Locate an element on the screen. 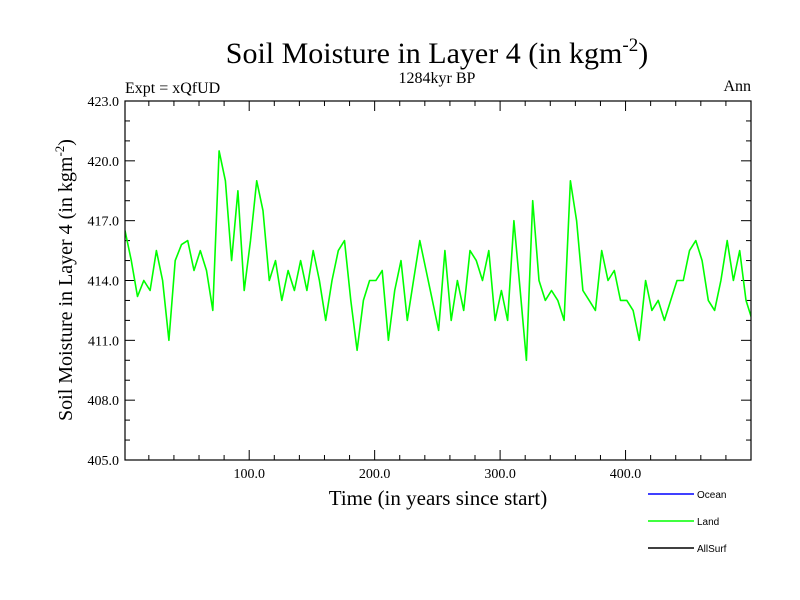  x-tick-label: 200.0 is located at coordinates (375, 474).